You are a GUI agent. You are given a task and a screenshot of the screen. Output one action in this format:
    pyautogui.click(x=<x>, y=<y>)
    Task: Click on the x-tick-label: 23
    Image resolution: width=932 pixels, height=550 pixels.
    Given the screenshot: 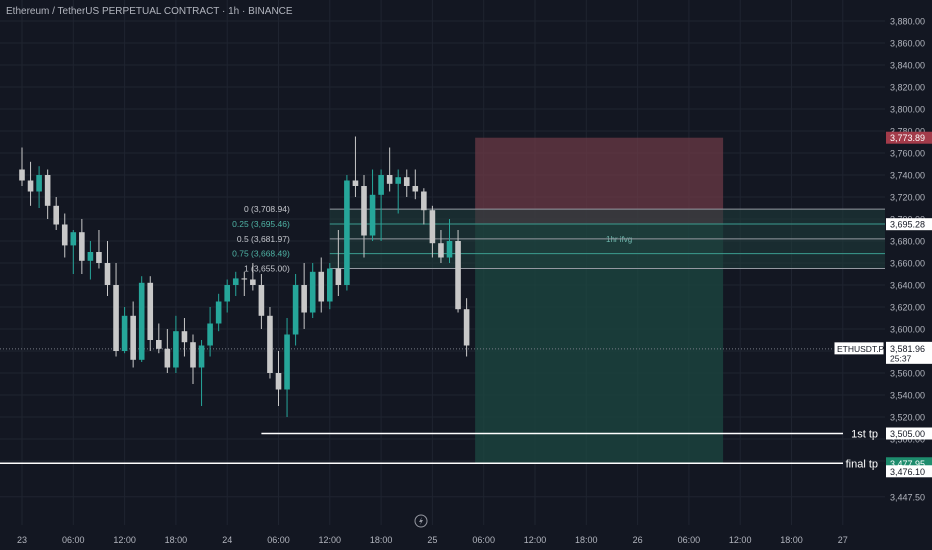 What is the action you would take?
    pyautogui.click(x=22, y=540)
    